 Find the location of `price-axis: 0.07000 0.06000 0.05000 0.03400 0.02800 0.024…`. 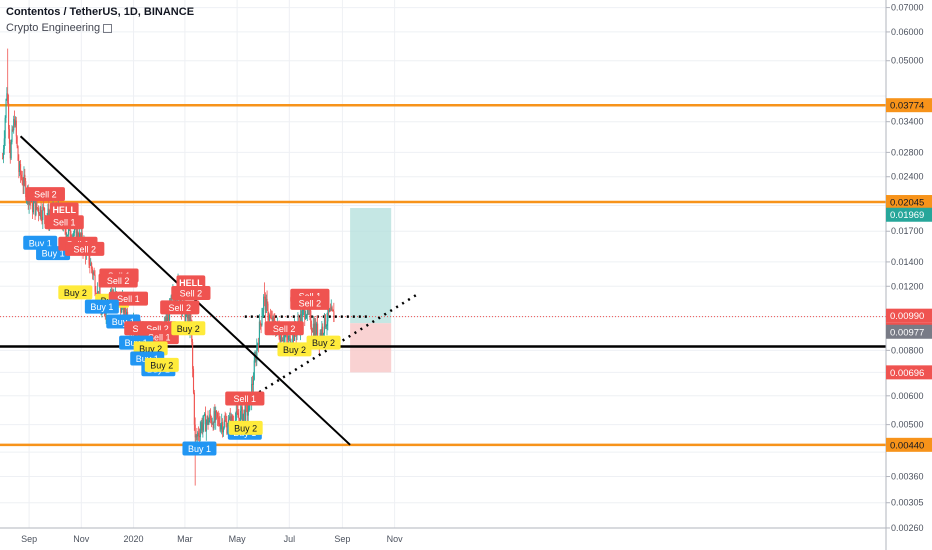

price-axis: 0.07000 0.06000 0.05000 0.03400 0.02800 0.024… is located at coordinates (908, 275).